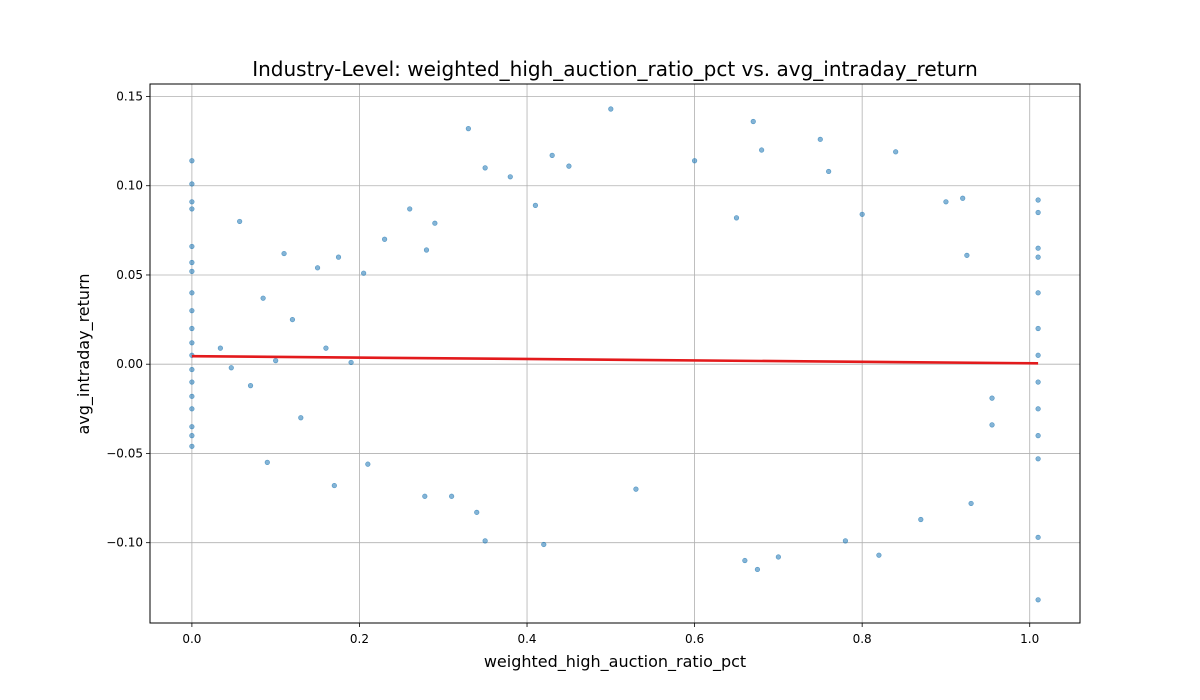 The image size is (1200, 700). I want to click on y-tick-label: 0.00, so click(129, 364).